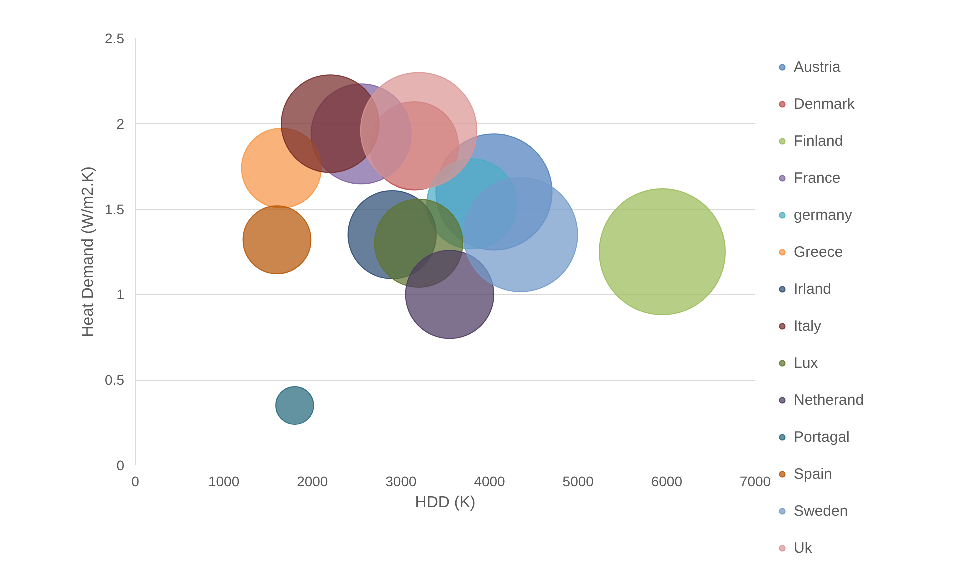 The height and width of the screenshot is (579, 957). What do you see at coordinates (817, 178) in the screenshot?
I see `legend-label: France` at bounding box center [817, 178].